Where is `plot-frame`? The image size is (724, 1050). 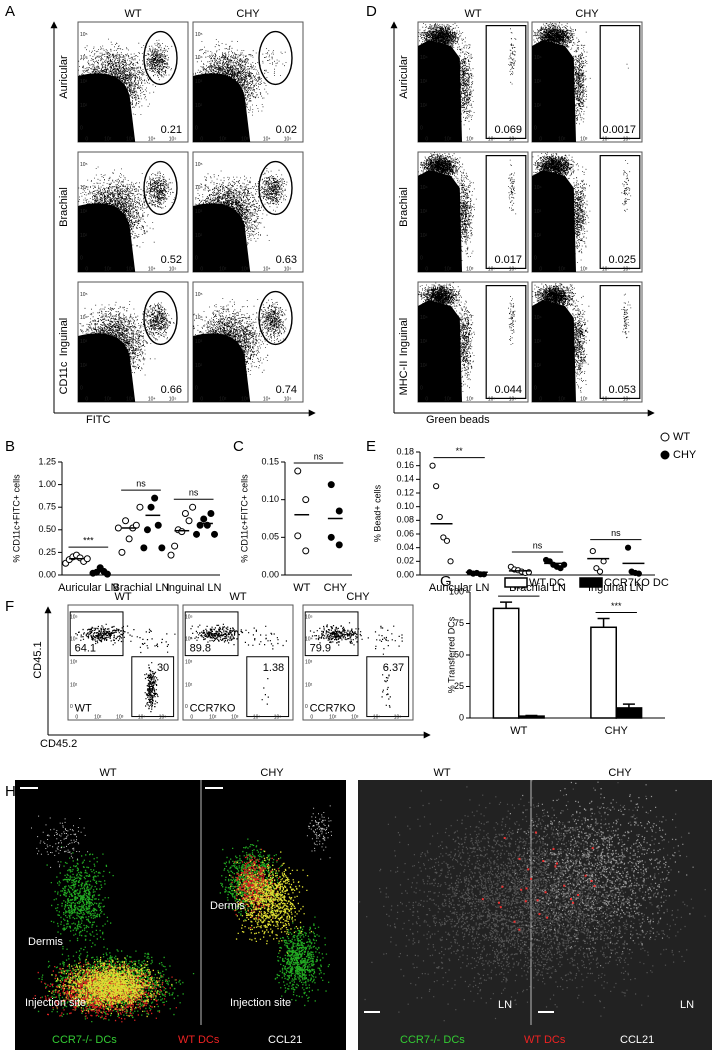
plot-frame is located at coordinates (358, 662).